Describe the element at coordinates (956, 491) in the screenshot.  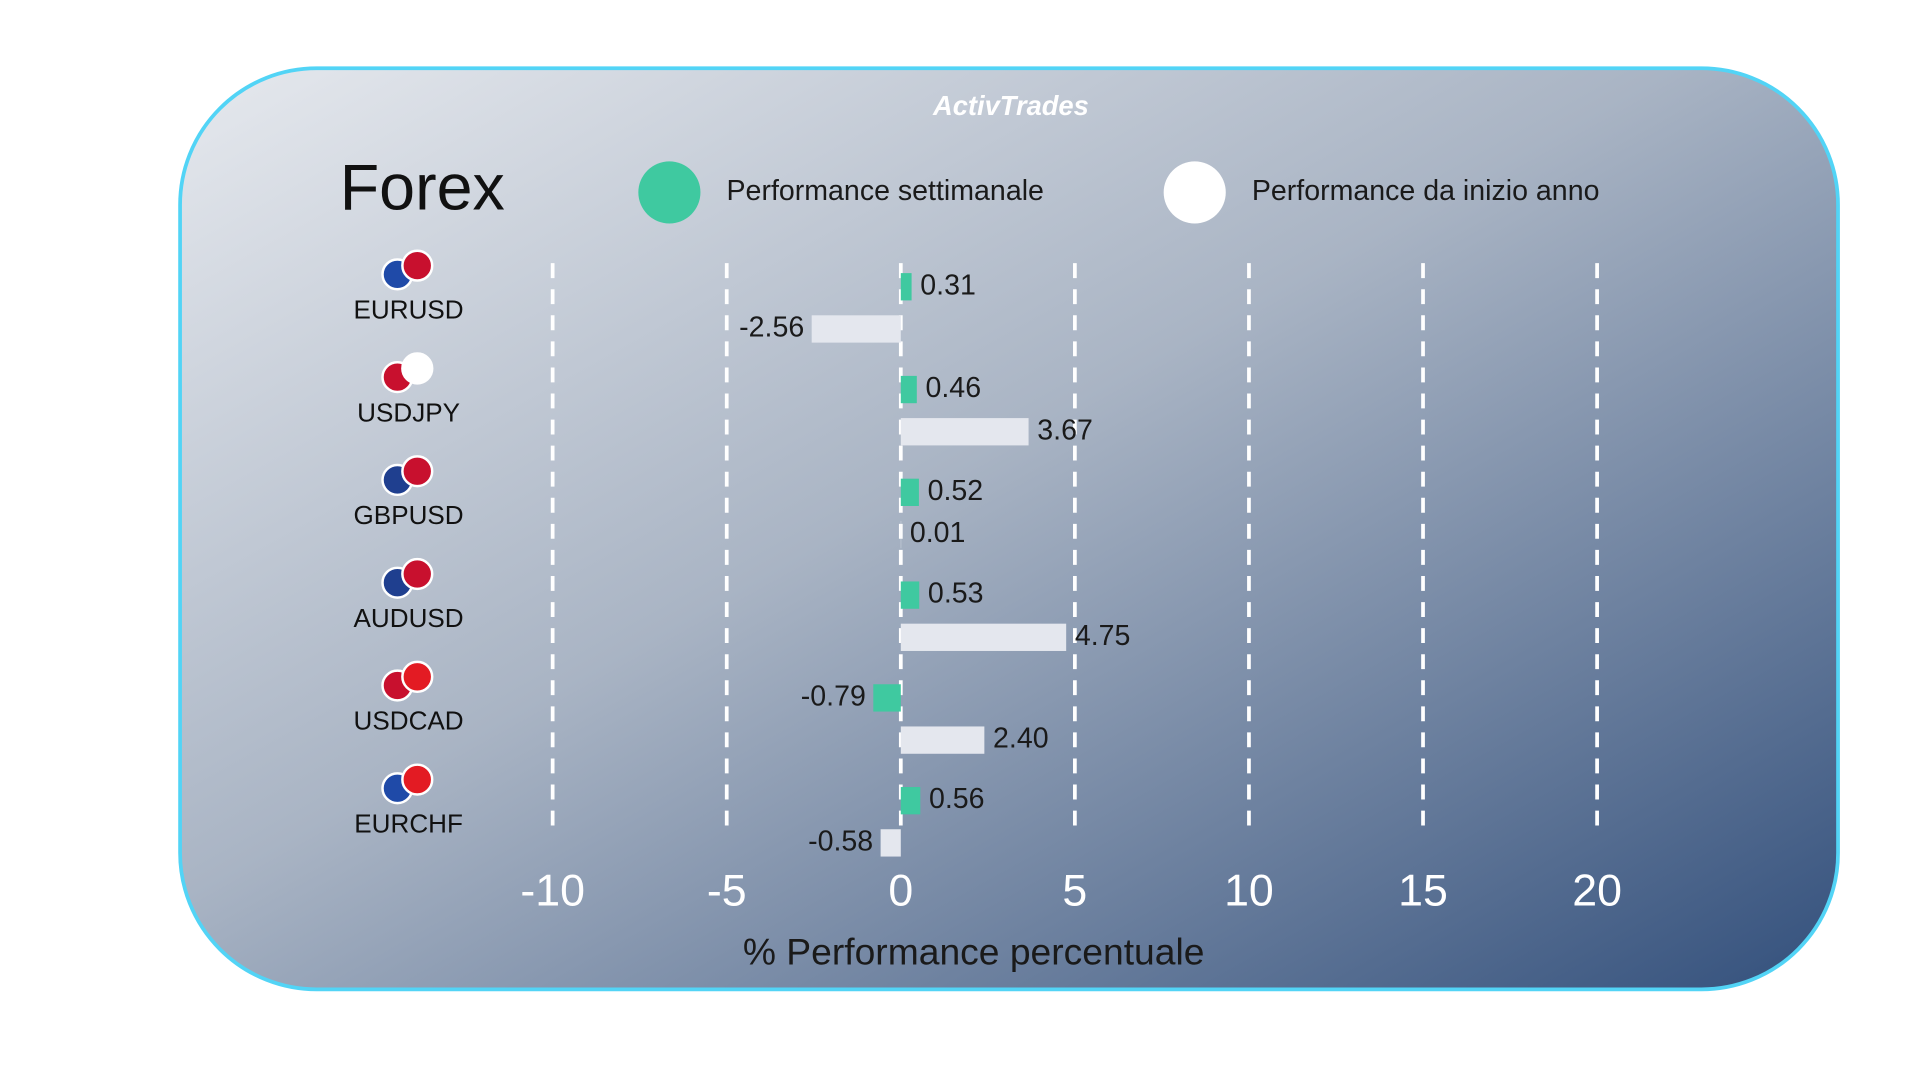
I see `value-label: 0.52` at that location.